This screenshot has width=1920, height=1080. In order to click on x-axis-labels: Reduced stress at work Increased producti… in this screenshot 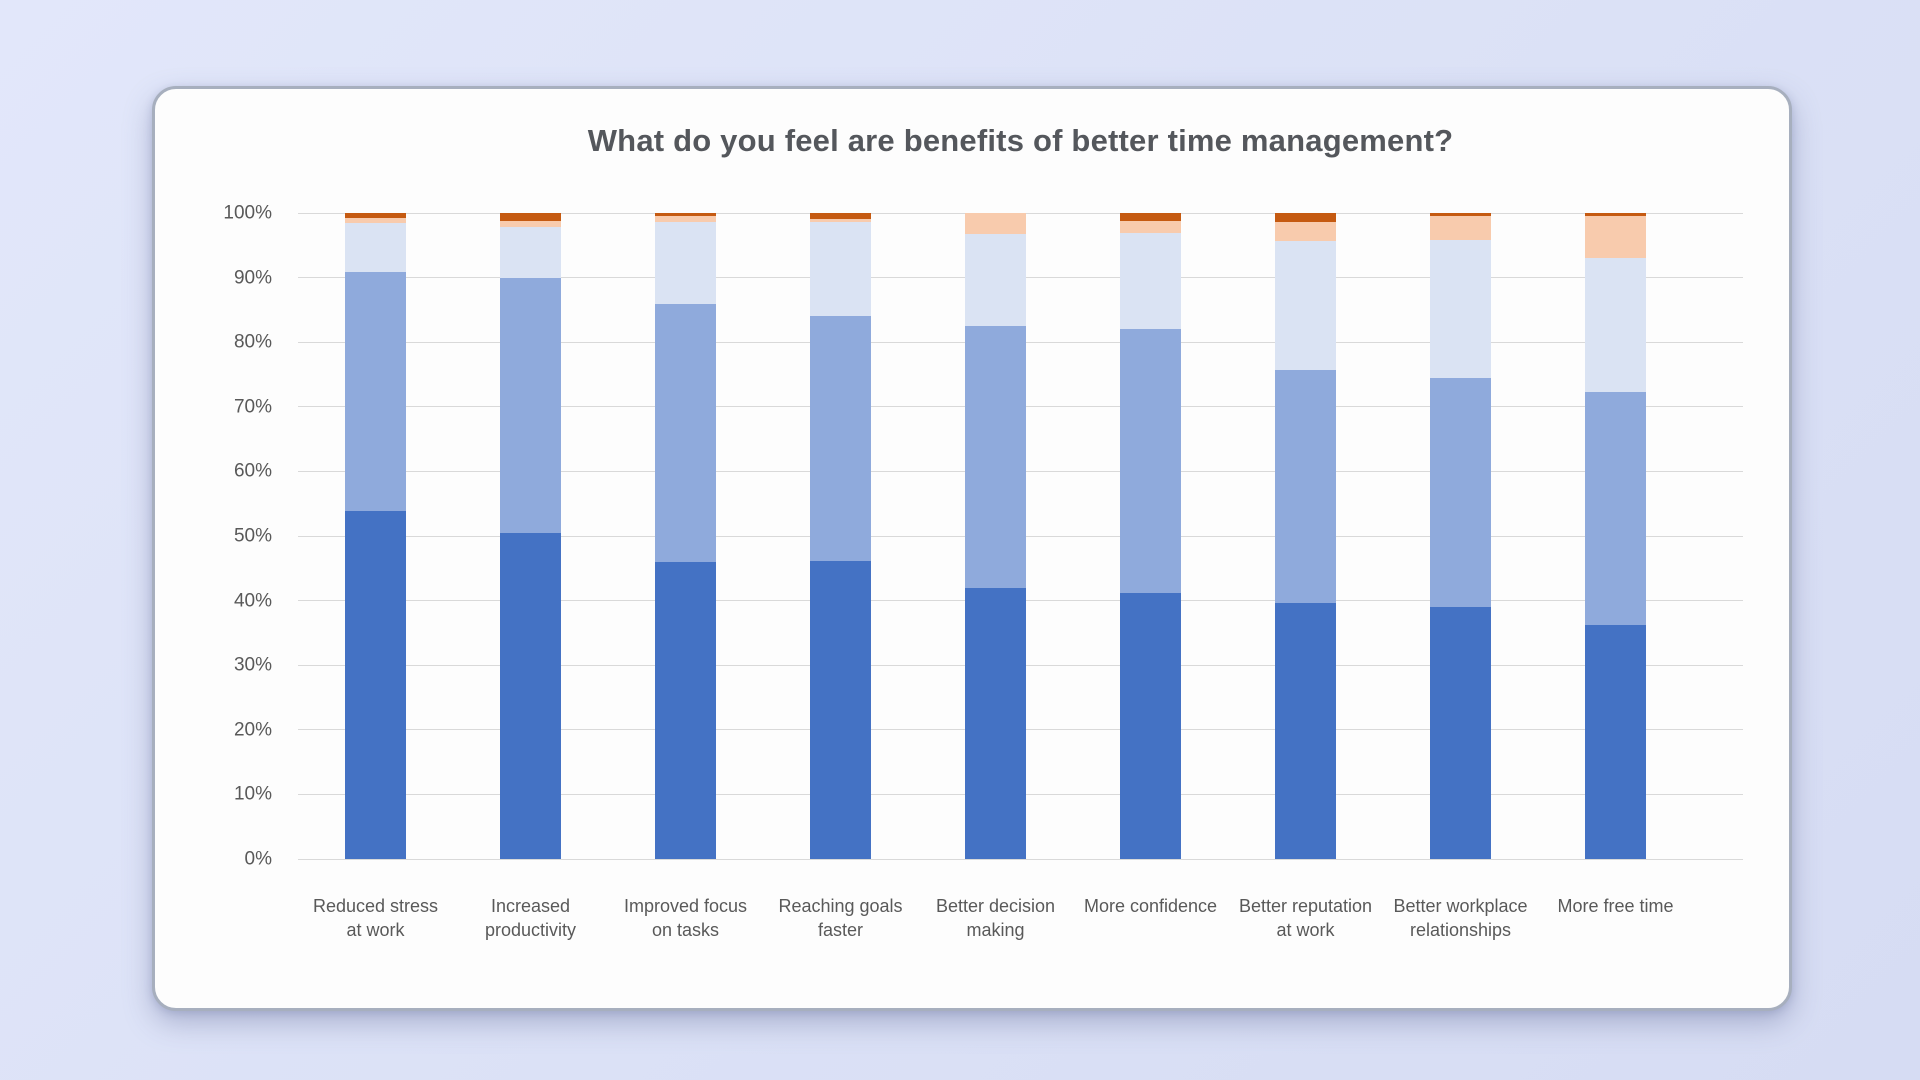, I will do `click(995, 919)`.